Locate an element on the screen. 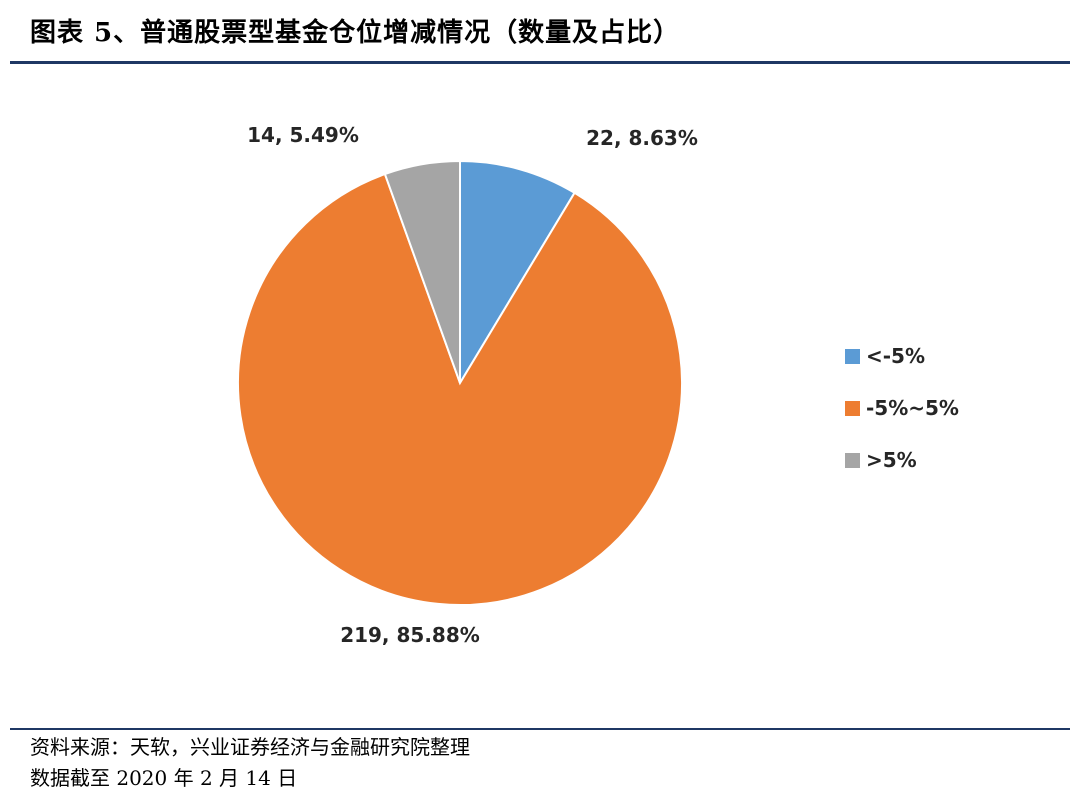 The height and width of the screenshot is (806, 1080). legend-label: <-5% is located at coordinates (896, 356).